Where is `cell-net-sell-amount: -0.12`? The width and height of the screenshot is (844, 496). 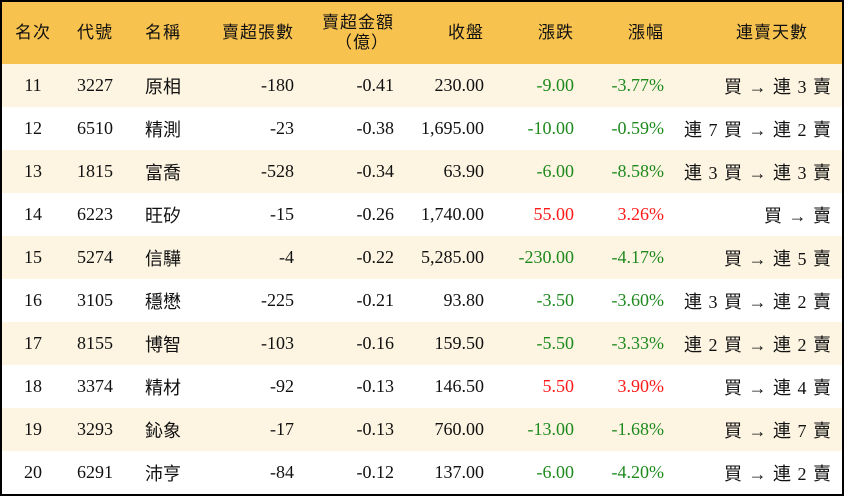 cell-net-sell-amount: -0.12 is located at coordinates (375, 472).